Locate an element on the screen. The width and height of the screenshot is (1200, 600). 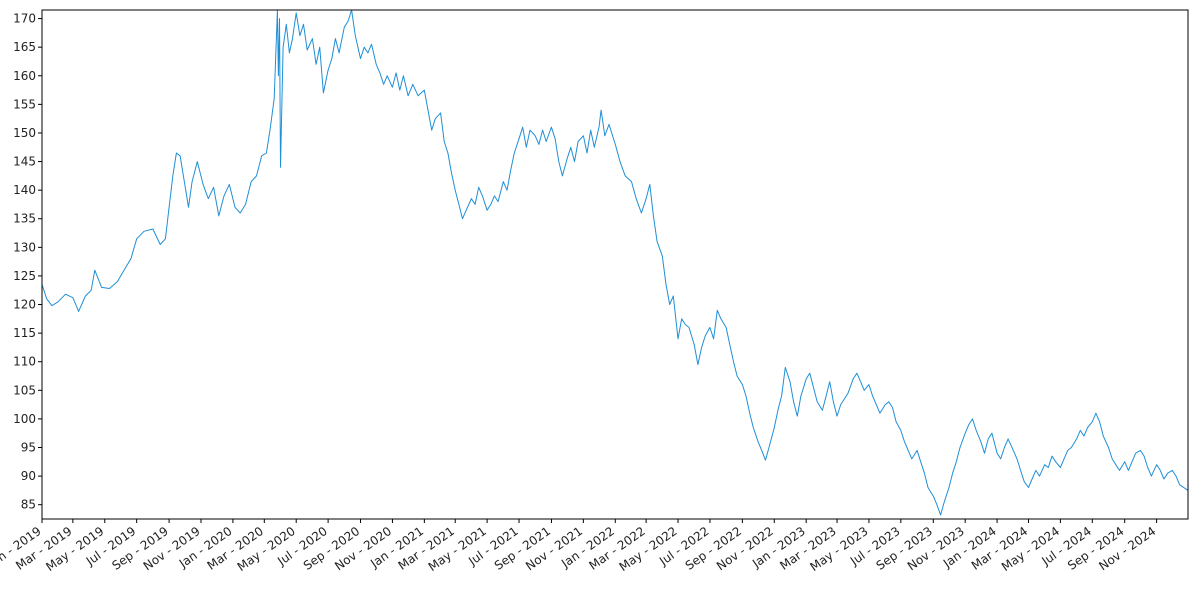
y-tick-label: 100 is located at coordinates (24, 419).